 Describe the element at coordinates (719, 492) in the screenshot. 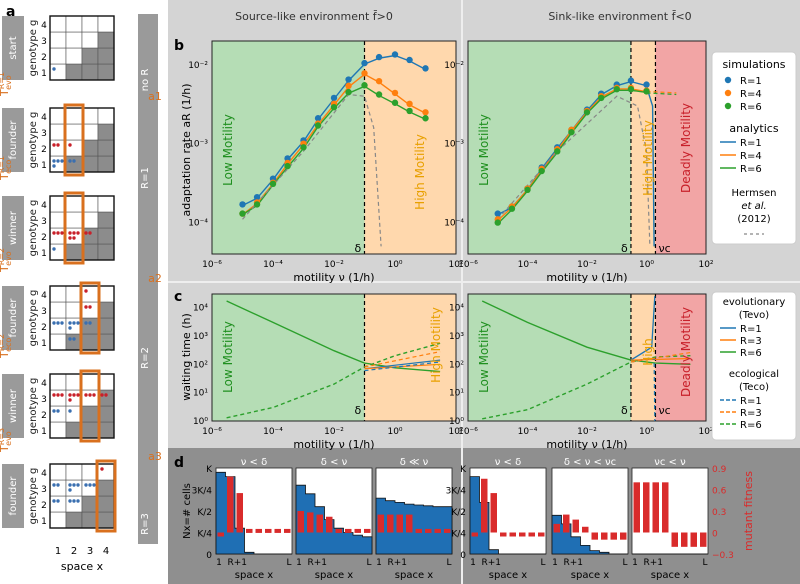

I see `d-y2-tick: 0.6` at that location.